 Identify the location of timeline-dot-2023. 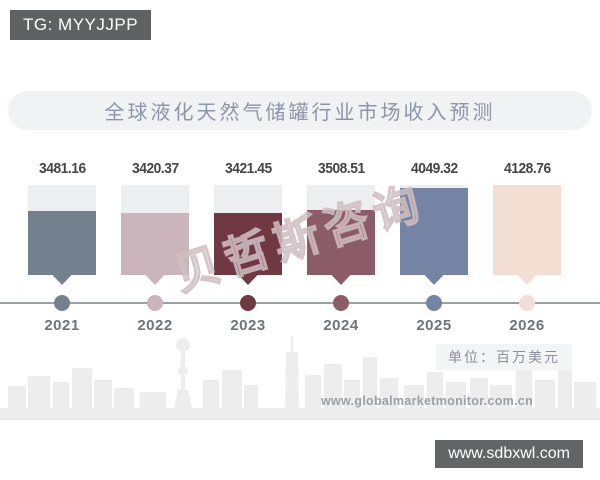
(248, 303).